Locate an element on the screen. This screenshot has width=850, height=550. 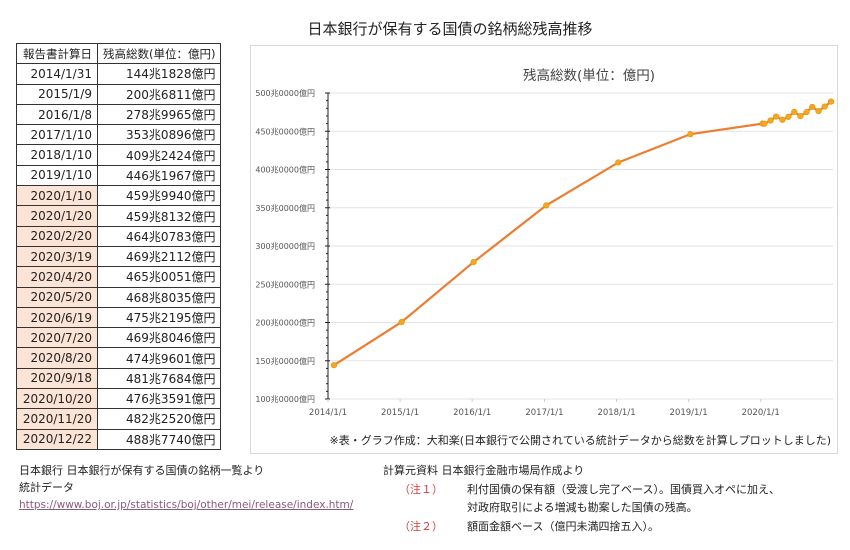
table-row: 2020/9/18 481兆7684億円 is located at coordinates (119, 378).